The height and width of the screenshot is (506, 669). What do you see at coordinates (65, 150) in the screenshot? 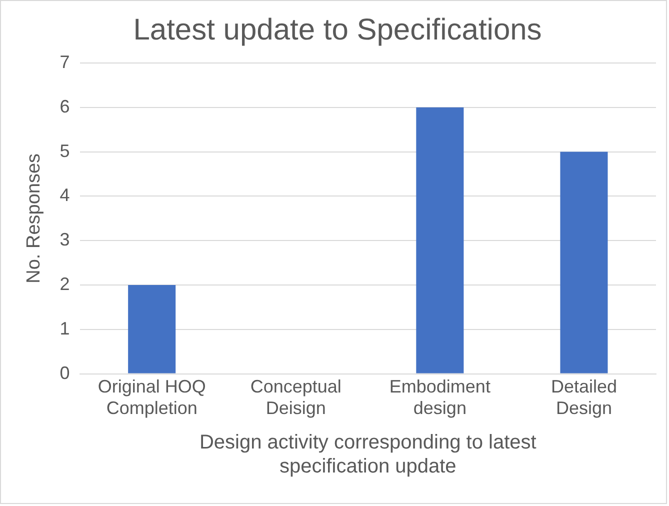
I see `y-tick-label: 5` at bounding box center [65, 150].